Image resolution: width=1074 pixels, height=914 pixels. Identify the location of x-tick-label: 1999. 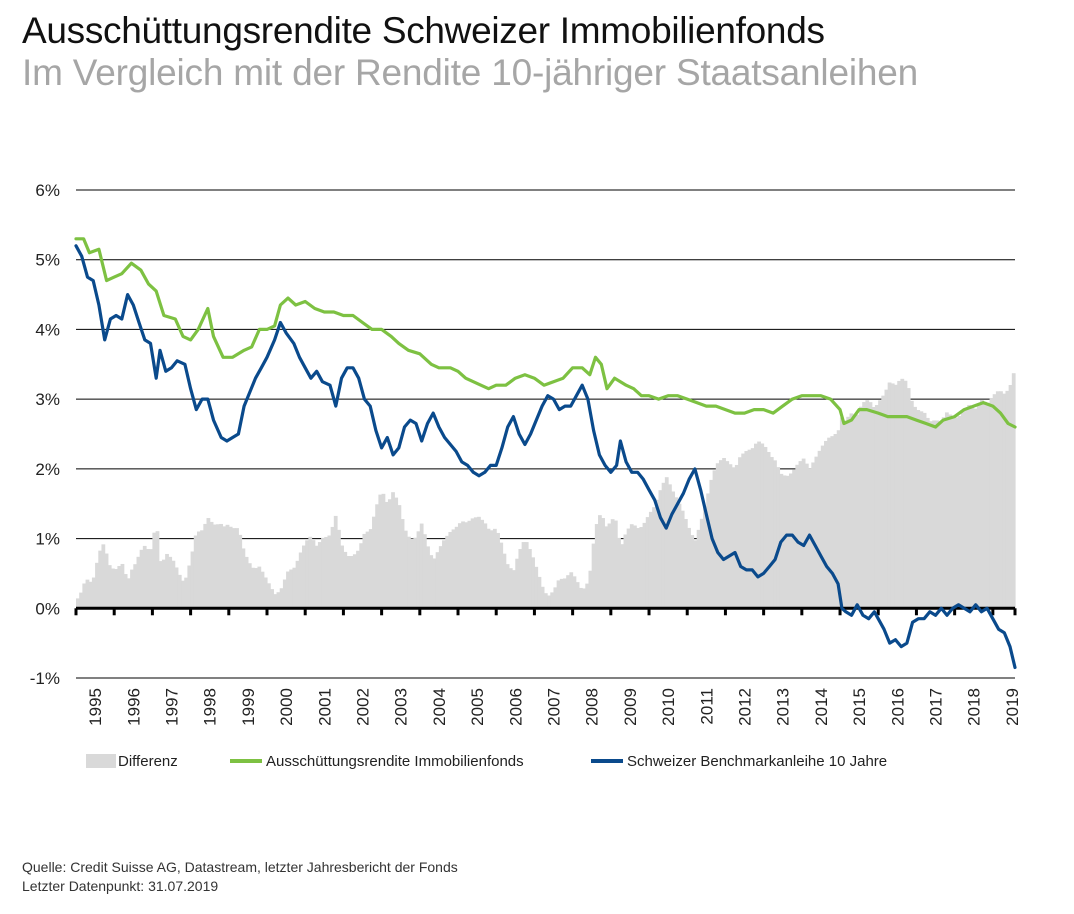
(248, 707).